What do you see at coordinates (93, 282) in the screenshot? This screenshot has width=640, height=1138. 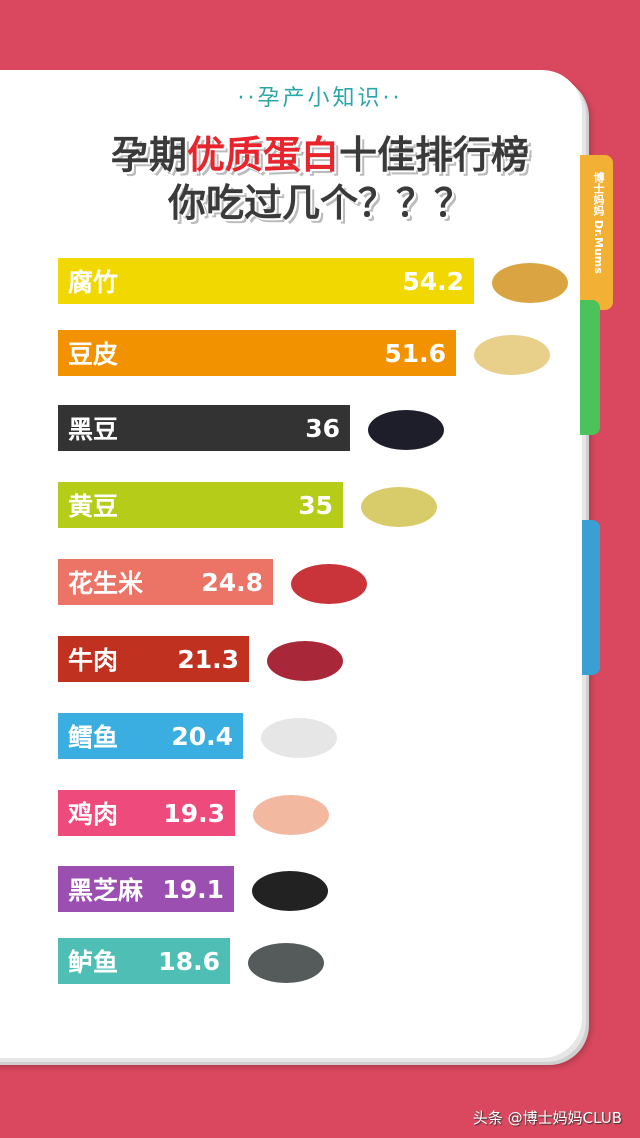 I see `category-label: 腐竹` at bounding box center [93, 282].